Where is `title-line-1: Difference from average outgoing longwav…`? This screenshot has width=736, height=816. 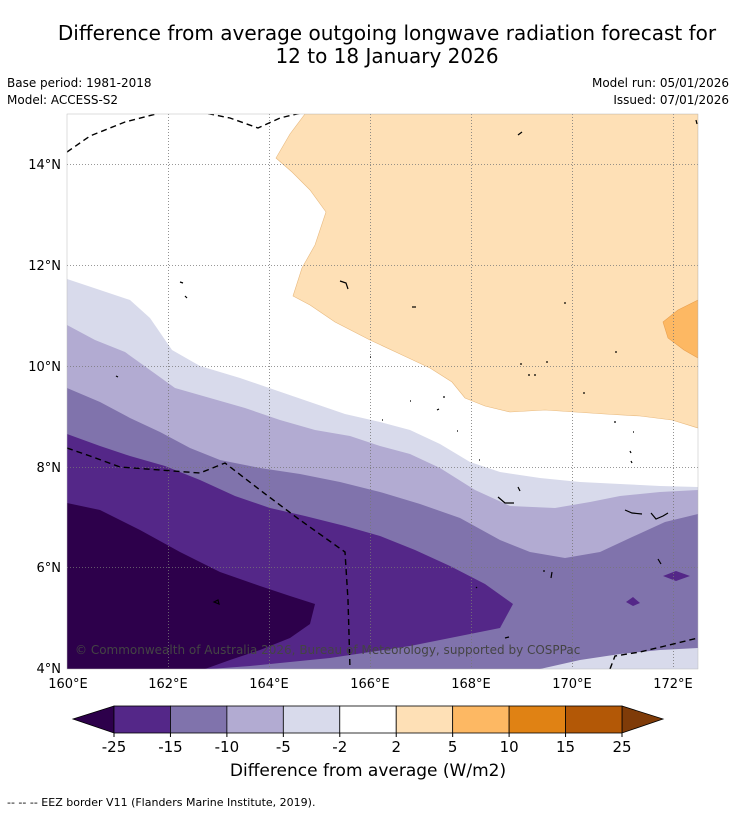
title-line-1: Difference from average outgoing longwav… is located at coordinates (387, 33).